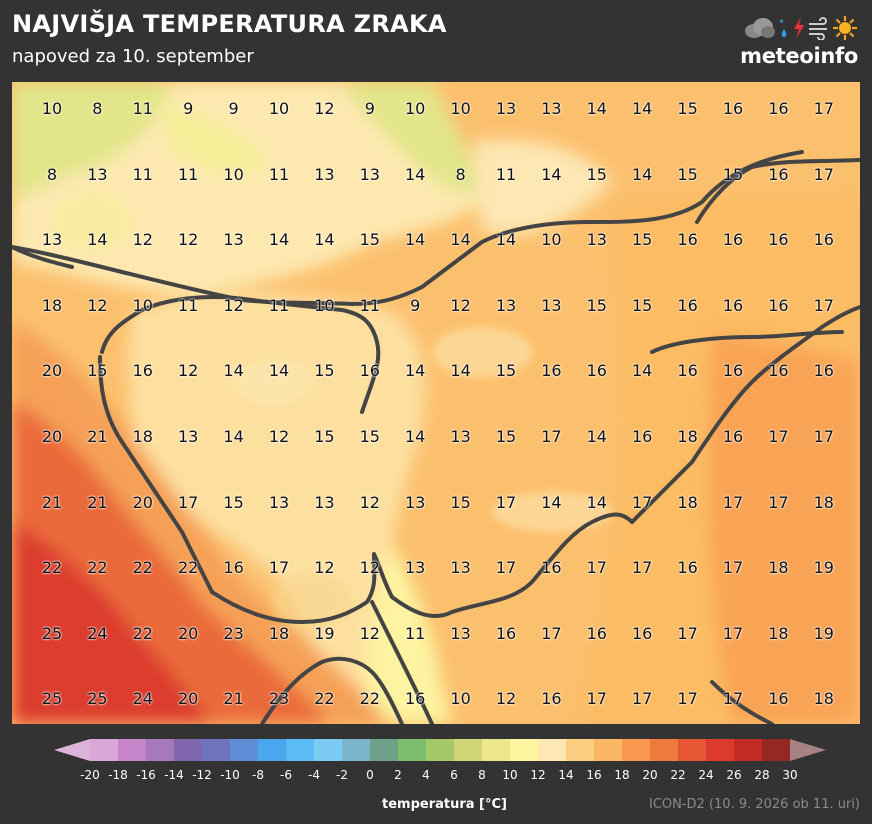  I want to click on colorbar-tick-label: -4, so click(314, 775).